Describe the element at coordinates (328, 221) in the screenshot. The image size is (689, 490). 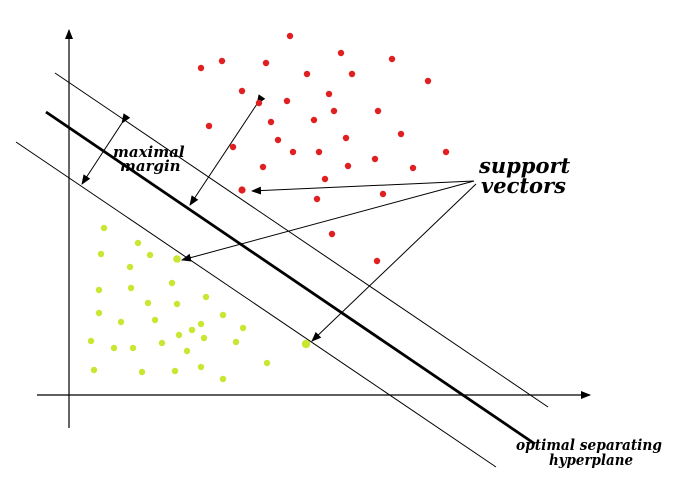
I see `support-arrow-green-upper` at that location.